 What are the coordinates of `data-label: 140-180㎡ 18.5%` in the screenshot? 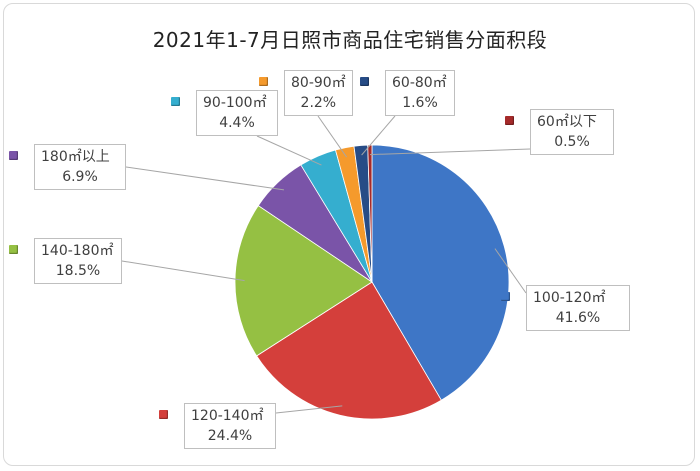 It's located at (65, 261).